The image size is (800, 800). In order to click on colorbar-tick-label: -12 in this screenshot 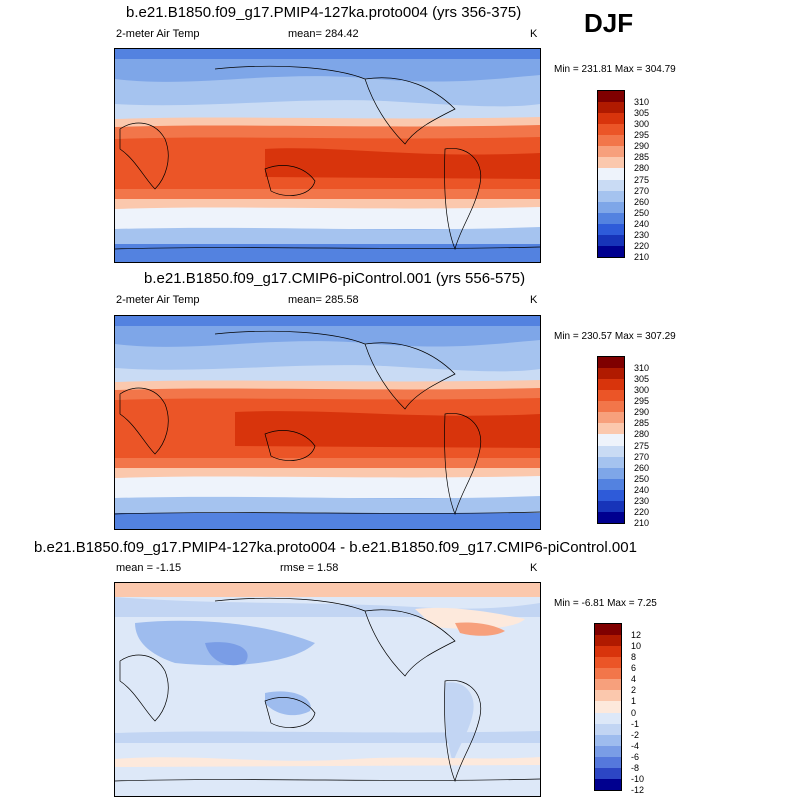, I will do `click(638, 790)`.